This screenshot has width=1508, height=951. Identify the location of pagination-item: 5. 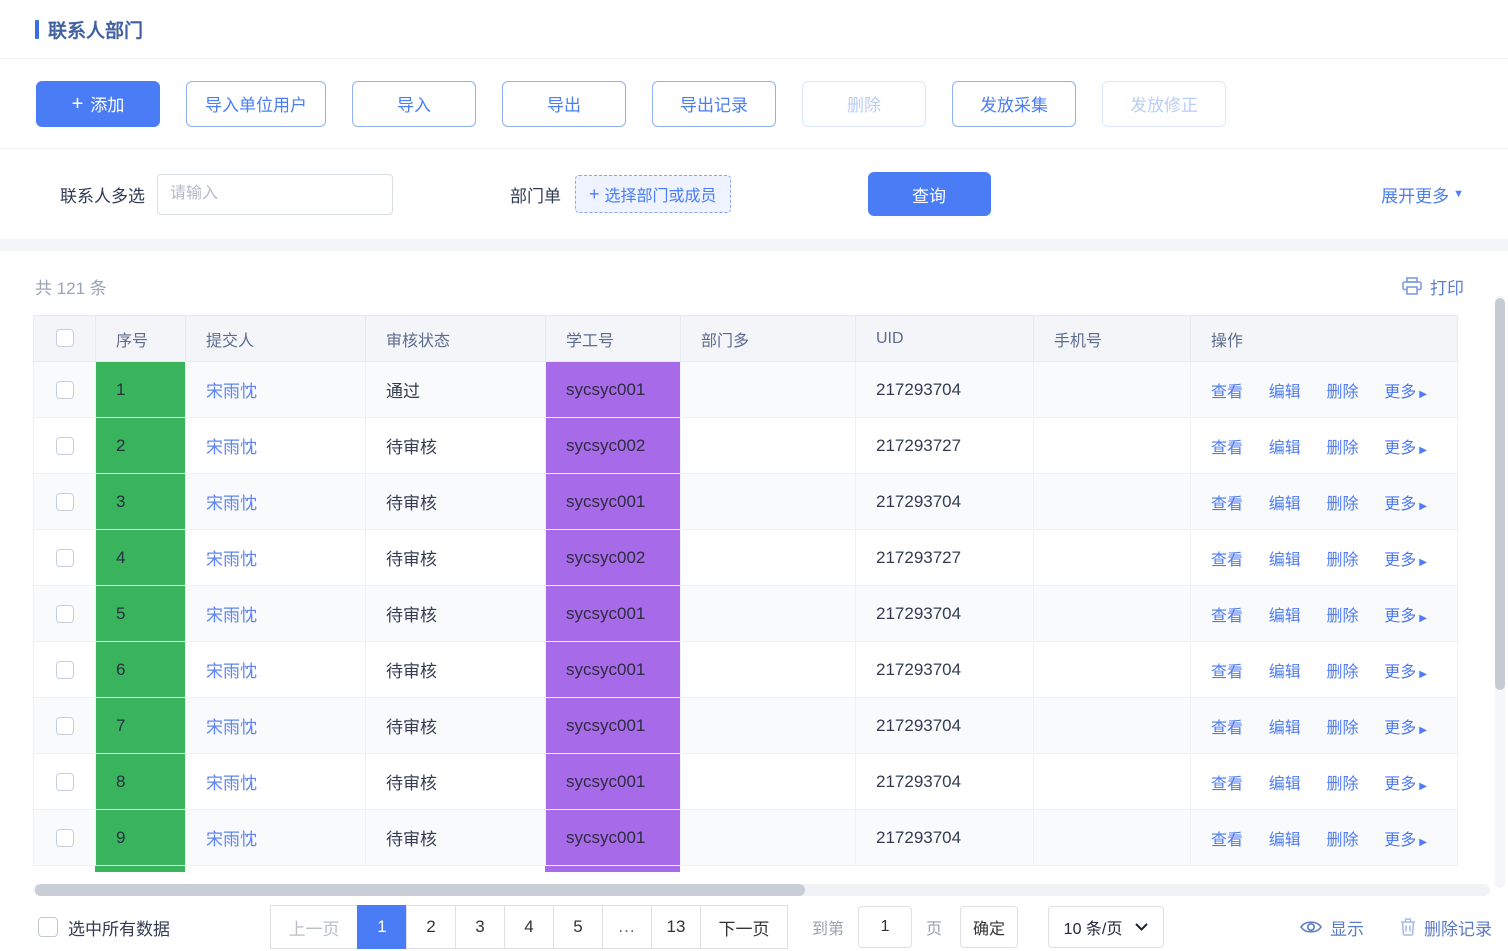
(578, 927).